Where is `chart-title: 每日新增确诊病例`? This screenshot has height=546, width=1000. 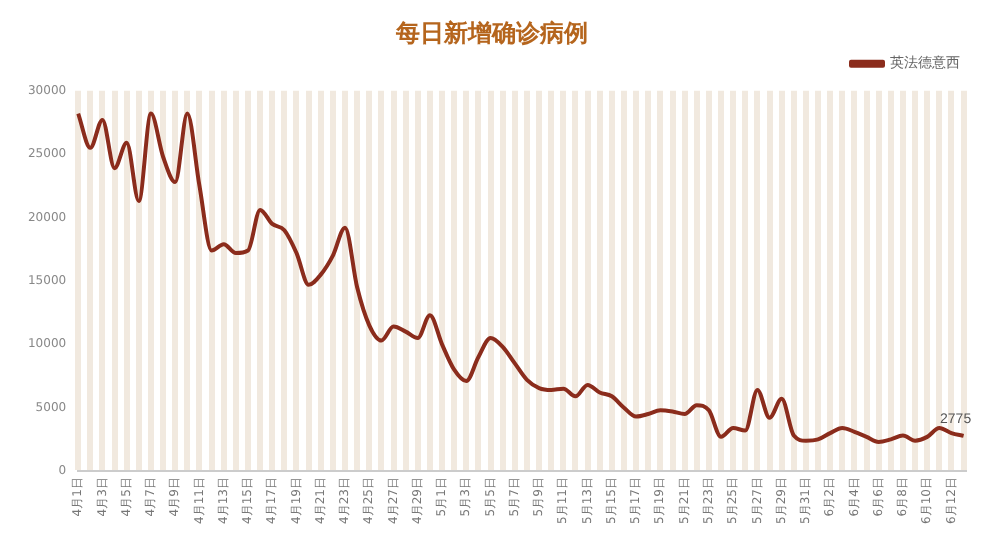
chart-title: 每日新增确诊病例 is located at coordinates (491, 32).